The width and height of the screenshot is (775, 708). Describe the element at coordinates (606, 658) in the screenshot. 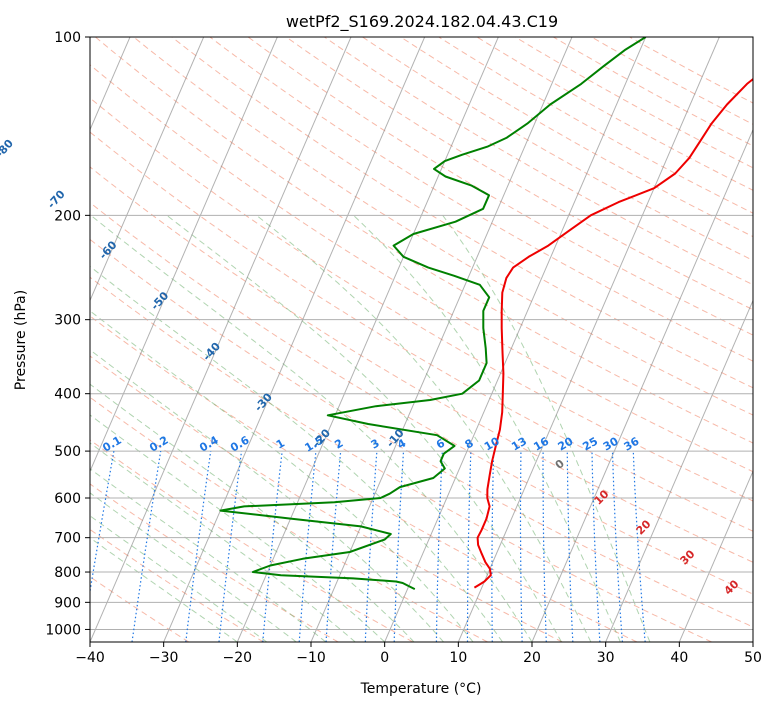

I see `x-tick-label: 30` at that location.